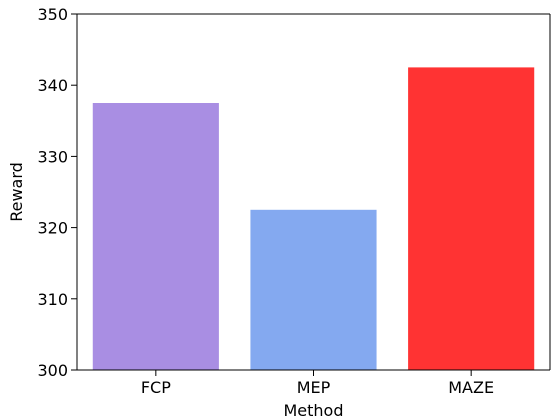 The height and width of the screenshot is (420, 551). What do you see at coordinates (156, 387) in the screenshot?
I see `x-tick-label-fcp: FCP` at bounding box center [156, 387].